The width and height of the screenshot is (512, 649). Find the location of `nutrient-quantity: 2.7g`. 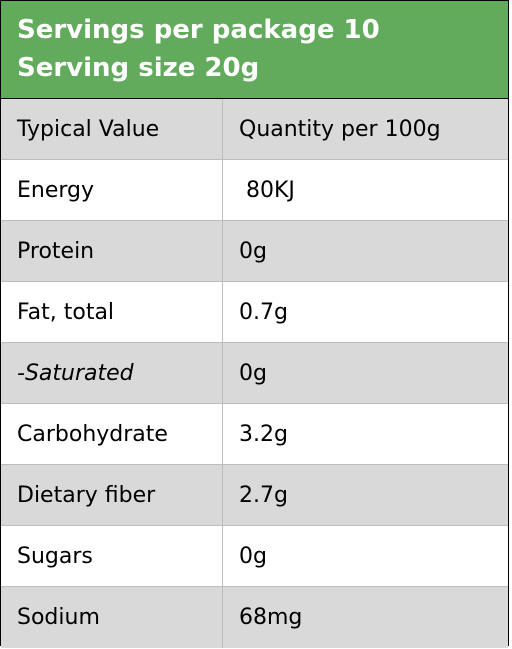

nutrient-quantity: 2.7g is located at coordinates (263, 495).